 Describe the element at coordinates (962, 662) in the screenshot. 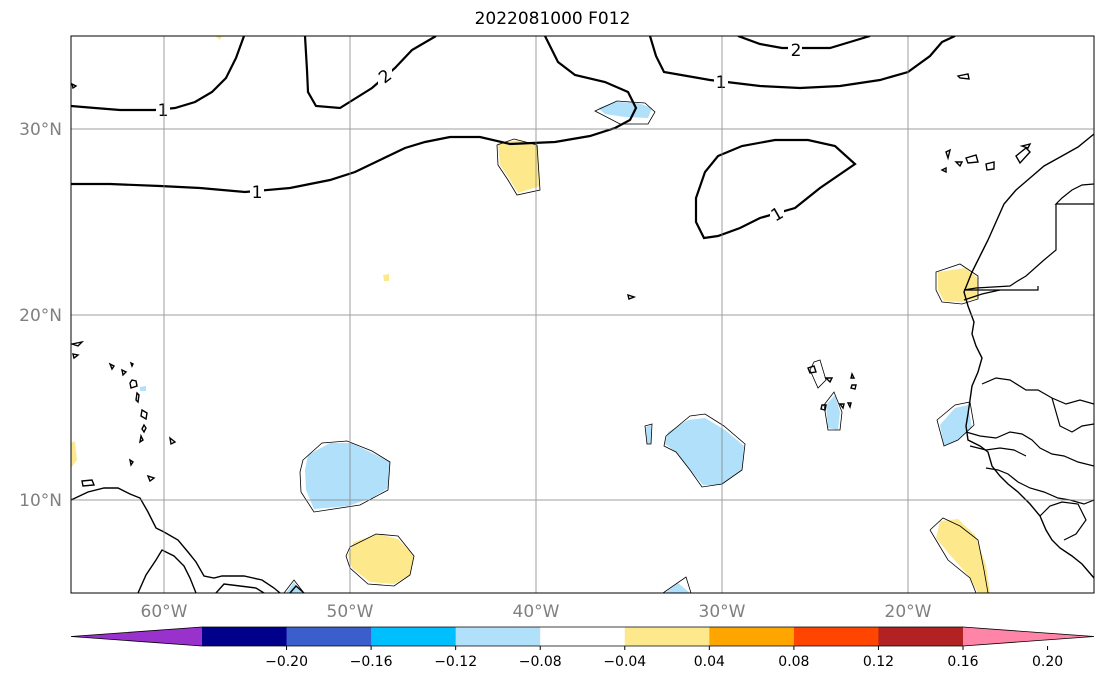

I see `colorbar-tick-label: 0.16` at that location.